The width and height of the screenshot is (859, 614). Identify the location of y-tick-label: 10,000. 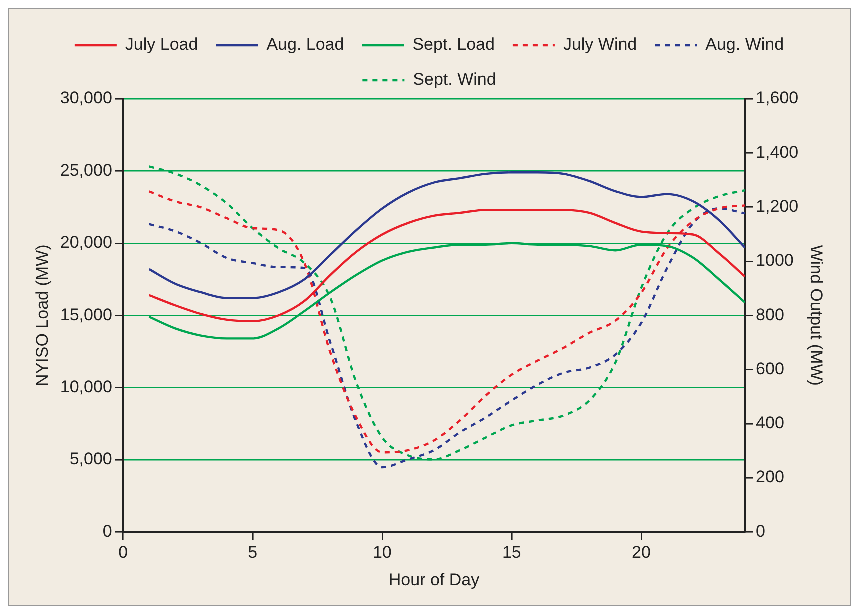
(86, 386).